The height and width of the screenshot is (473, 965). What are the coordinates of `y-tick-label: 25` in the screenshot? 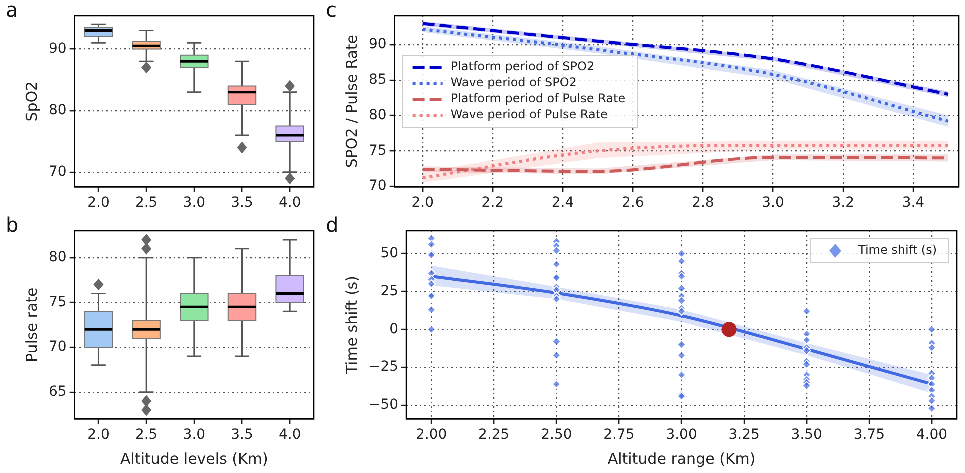 It's located at (389, 291).